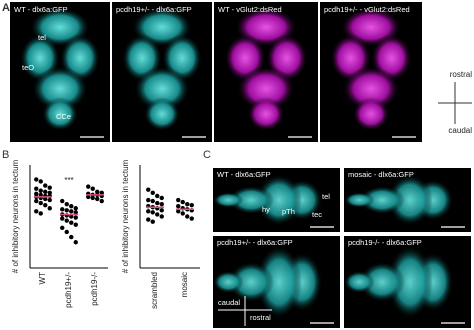  I want to click on anatomy-label: tec, so click(317, 214).